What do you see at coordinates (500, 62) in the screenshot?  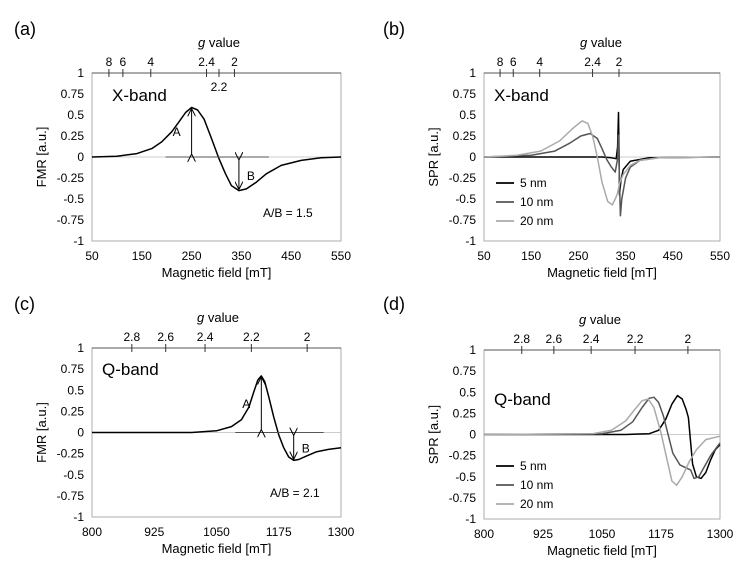 I see `g-tick-label: 8` at bounding box center [500, 62].